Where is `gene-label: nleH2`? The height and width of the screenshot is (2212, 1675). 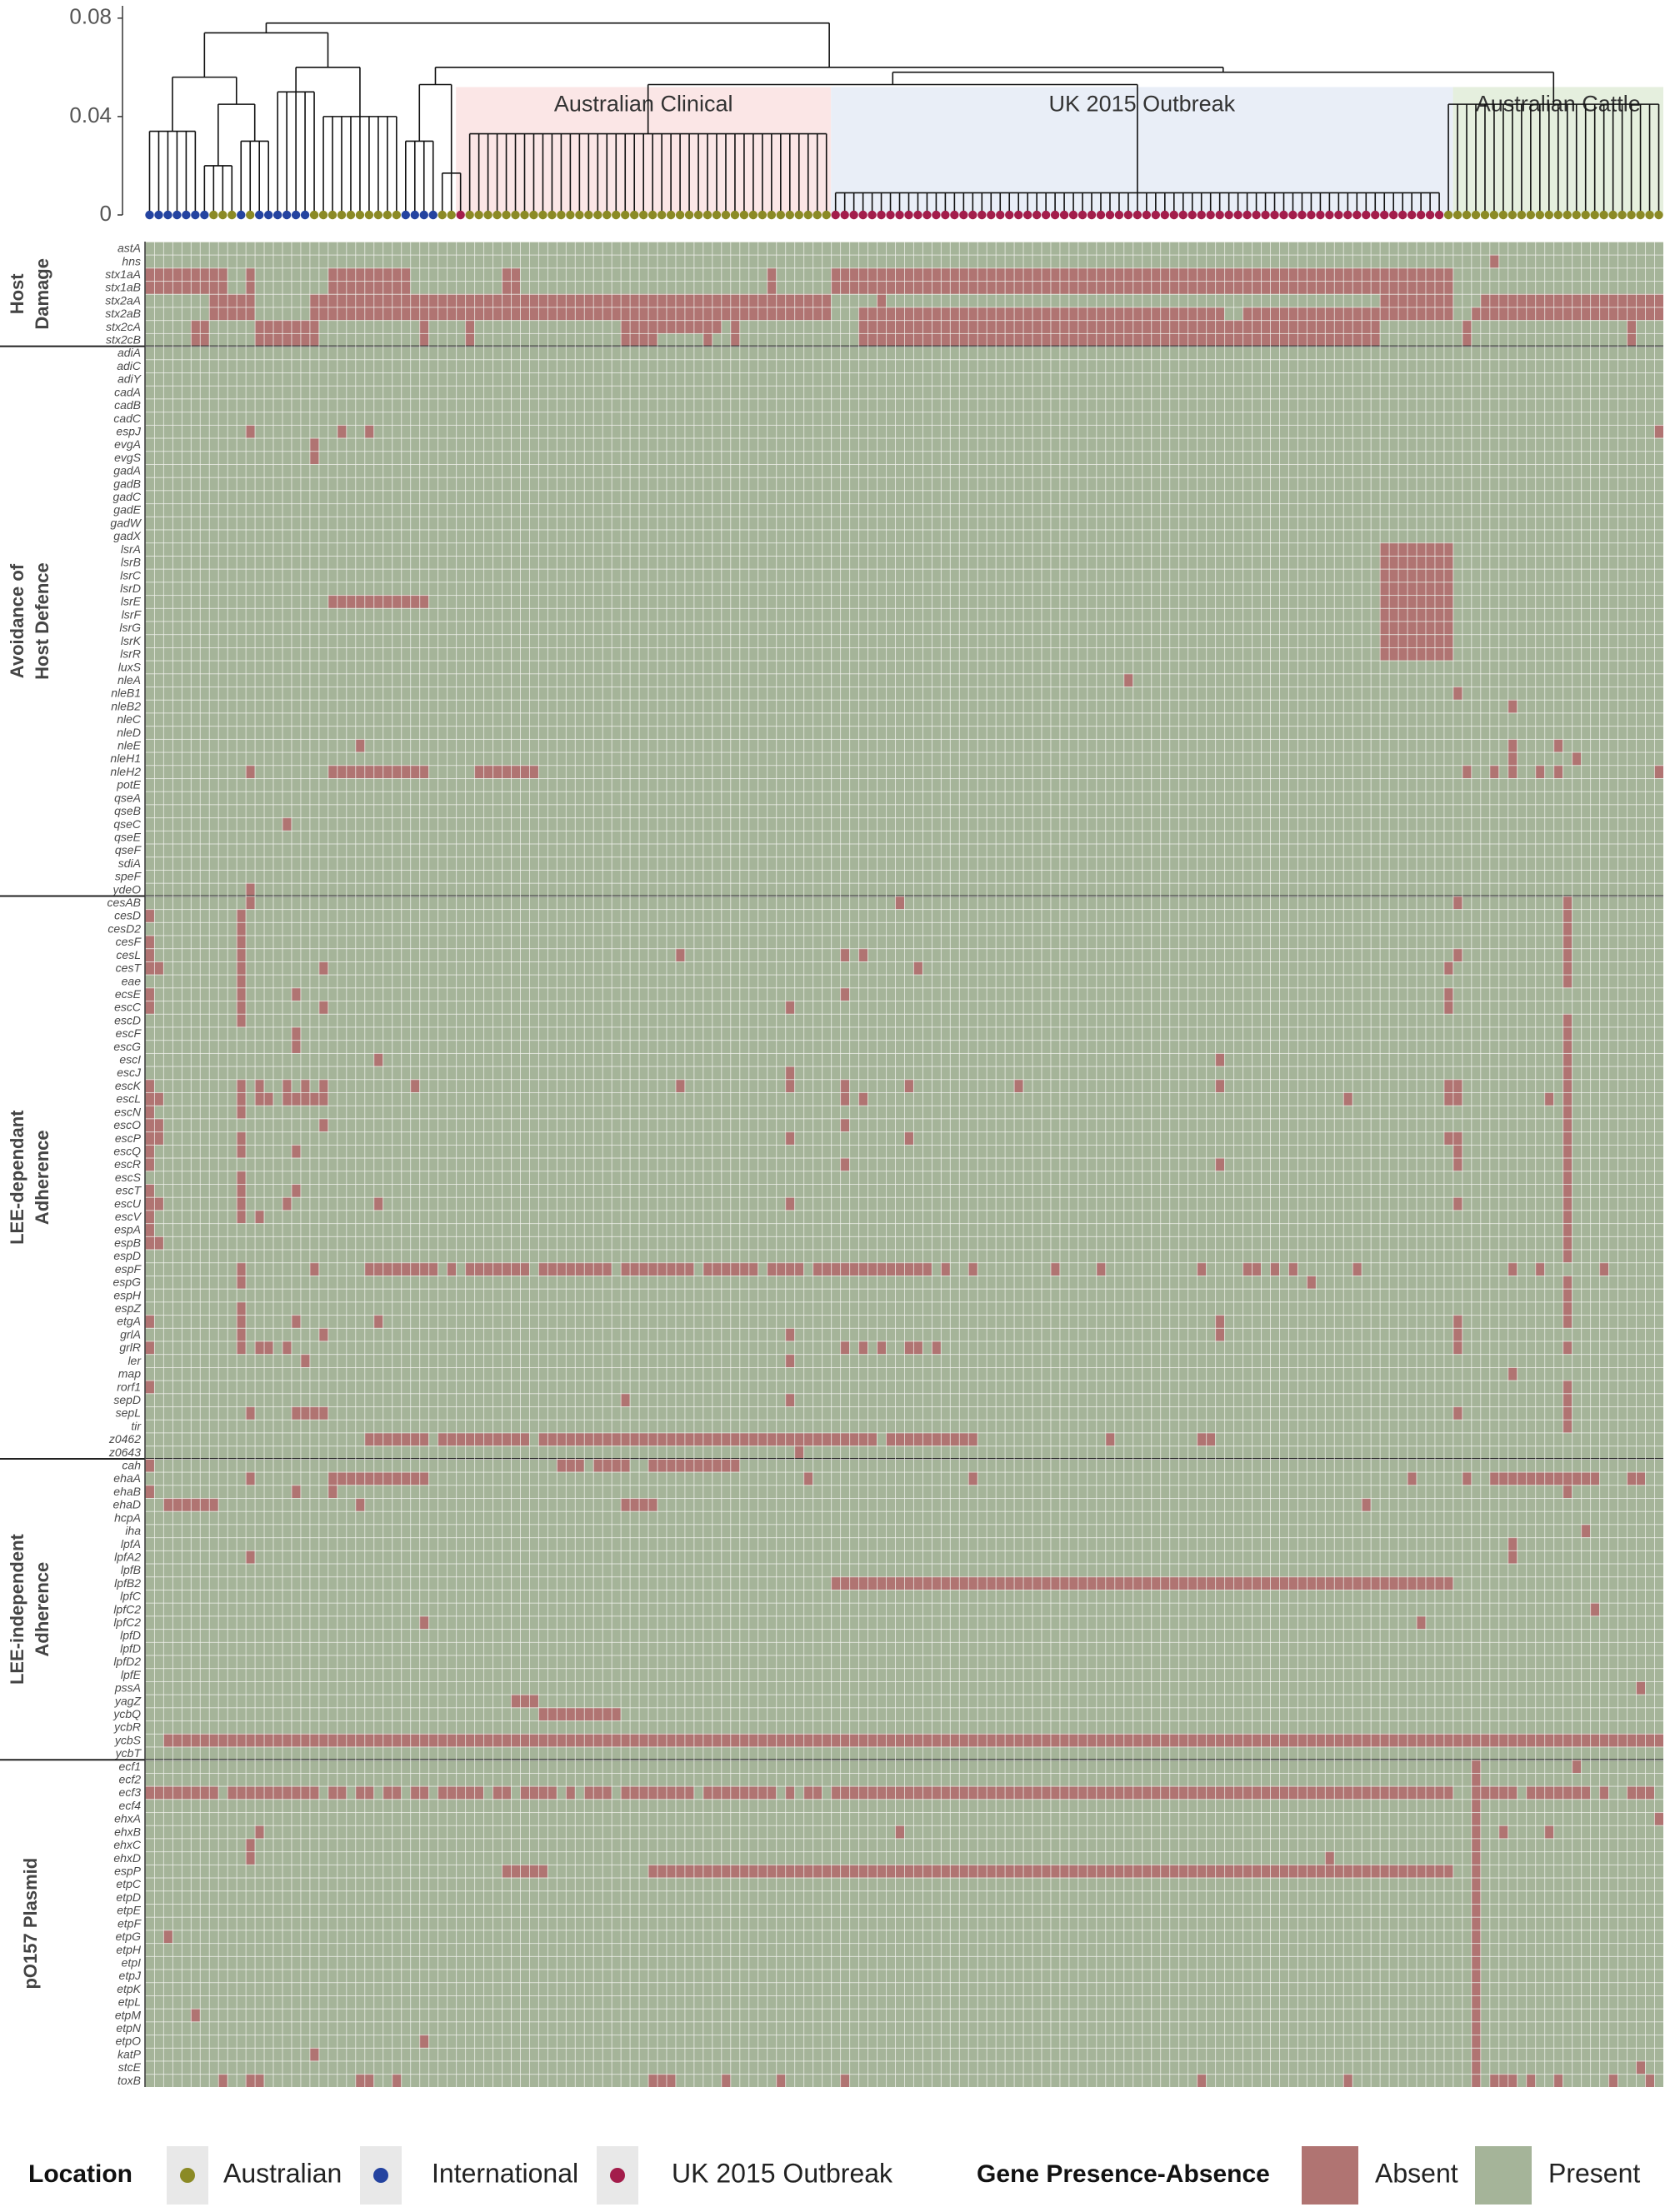 gene-label: nleH2 is located at coordinates (125, 772).